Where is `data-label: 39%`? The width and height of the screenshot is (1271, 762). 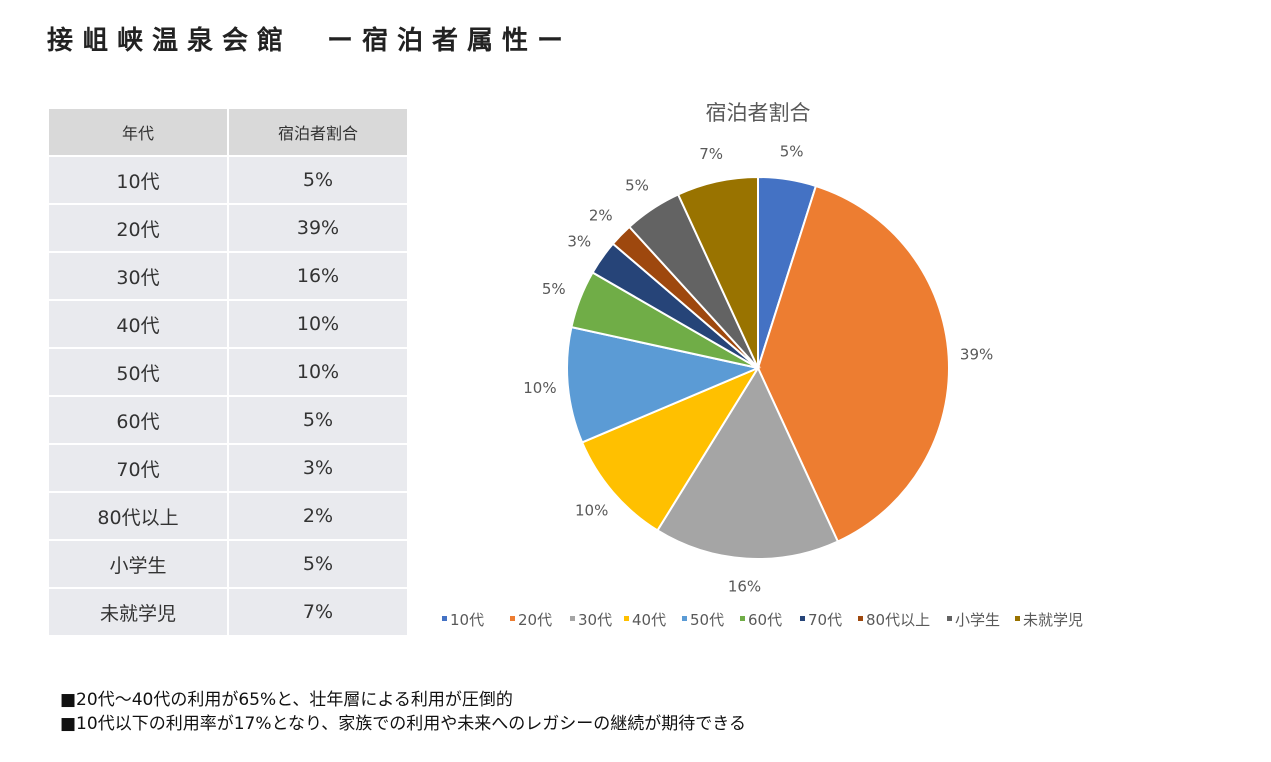 data-label: 39% is located at coordinates (976, 355).